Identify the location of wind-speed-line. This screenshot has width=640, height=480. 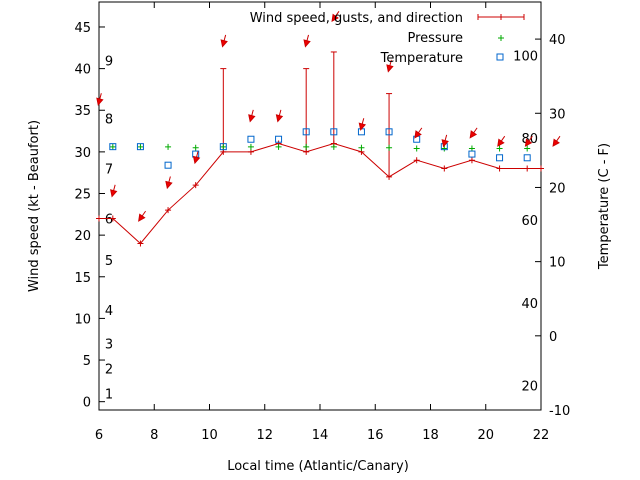
(320, 194).